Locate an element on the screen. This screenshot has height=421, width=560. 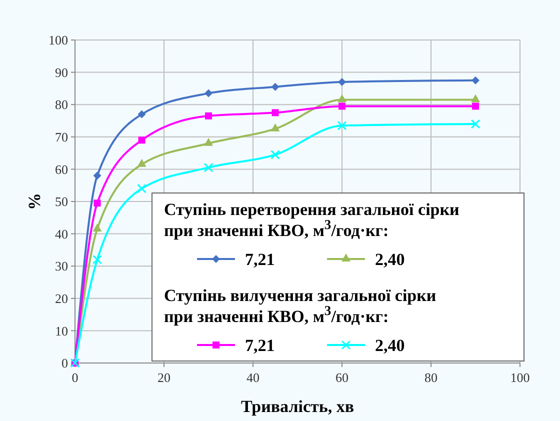
y-tick-label: 60 is located at coordinates (61, 169).